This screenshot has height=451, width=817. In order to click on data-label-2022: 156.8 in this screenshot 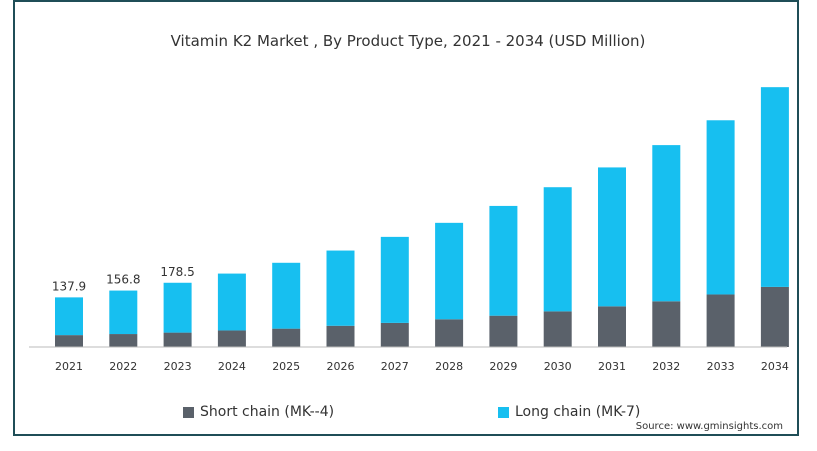, I will do `click(123, 280)`.